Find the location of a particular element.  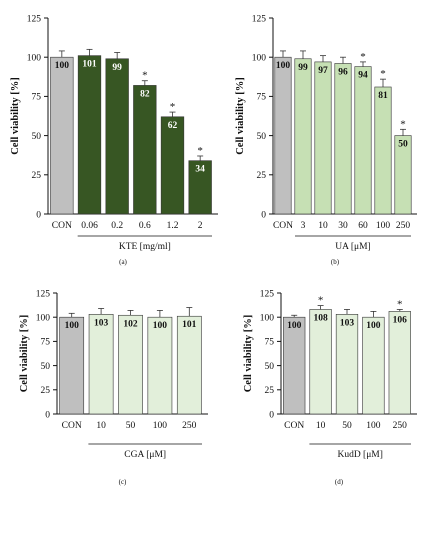

x-tick-label: 0.6 is located at coordinates (145, 226).